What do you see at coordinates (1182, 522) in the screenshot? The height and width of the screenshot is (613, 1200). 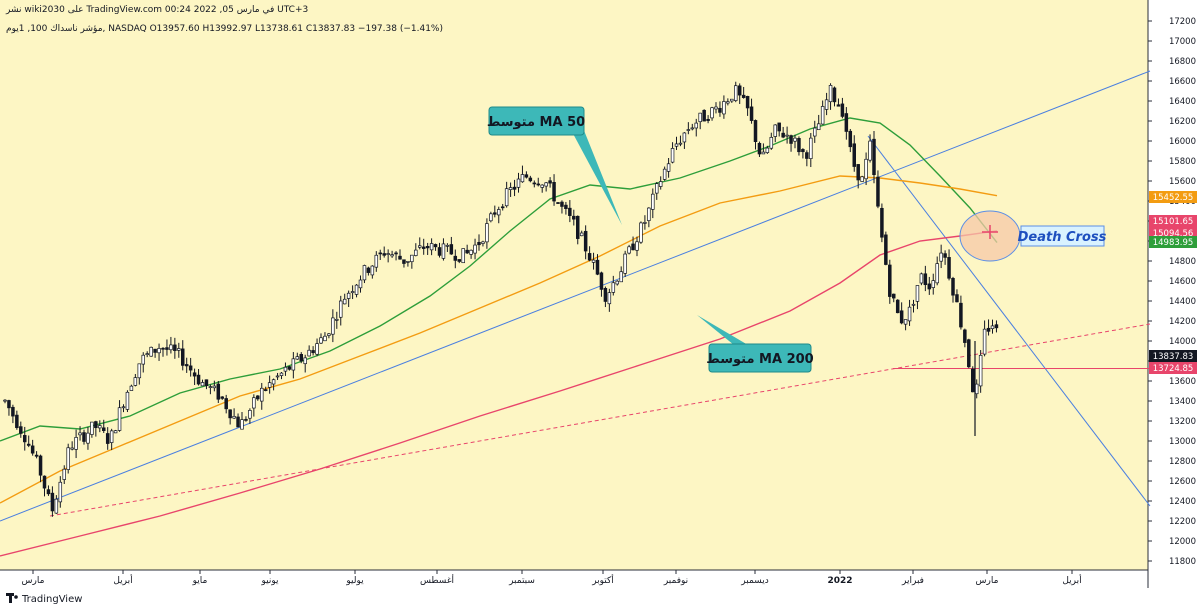 I see `price-tick-label: 12200` at bounding box center [1182, 522].